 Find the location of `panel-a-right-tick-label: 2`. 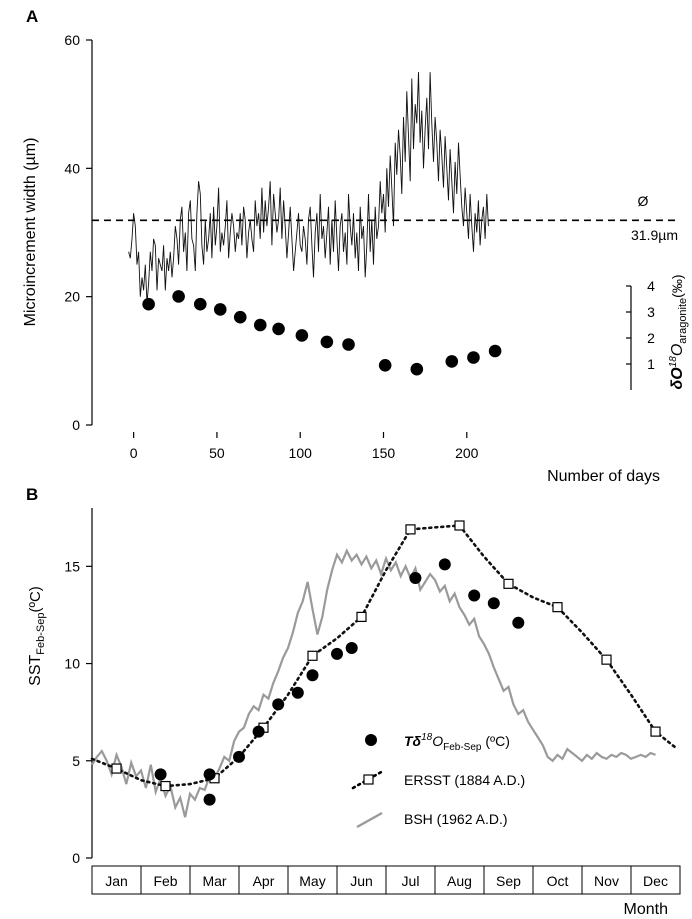

panel-a-right-tick-label: 2 is located at coordinates (651, 338).